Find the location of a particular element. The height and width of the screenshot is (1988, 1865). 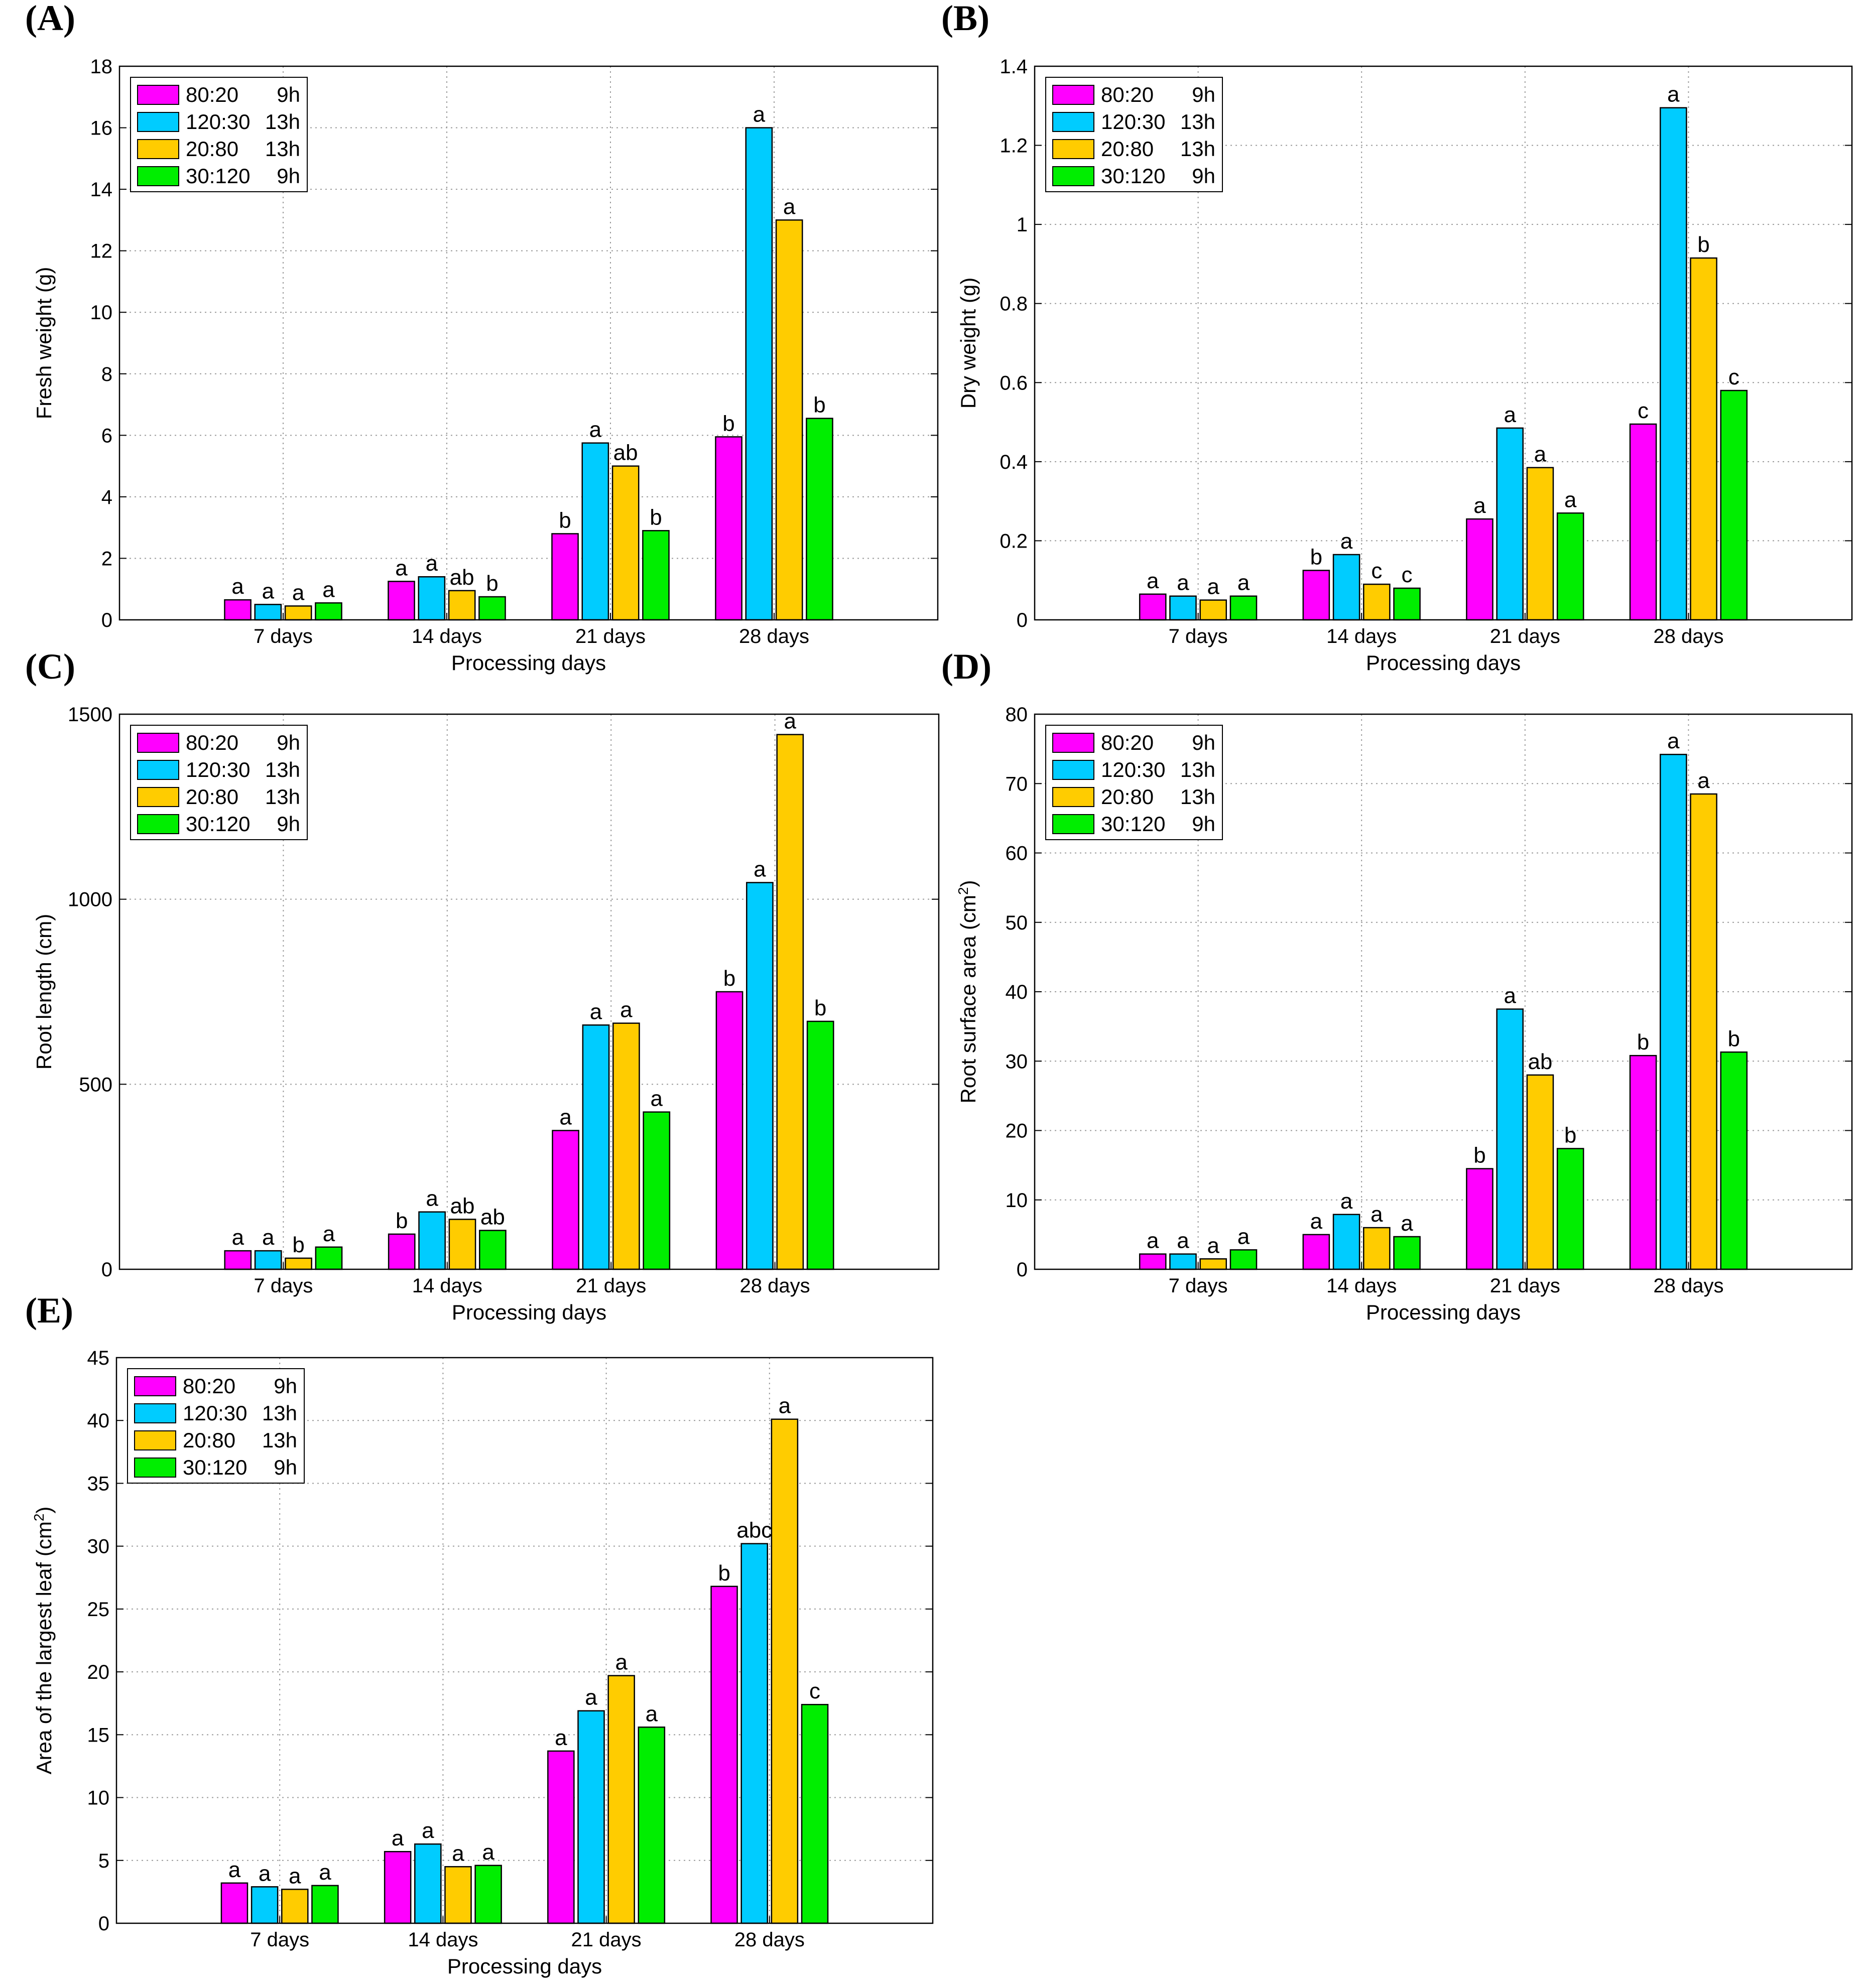

y-tick-label: 10 is located at coordinates (1017, 1201).